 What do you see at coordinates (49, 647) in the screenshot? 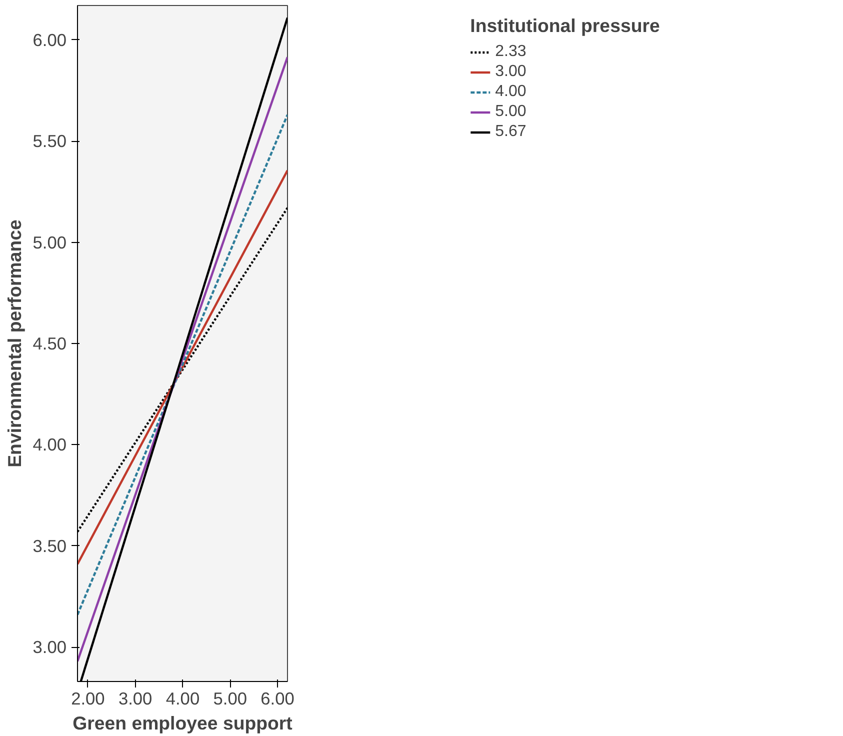
I see `y-tick-label: 3.00` at bounding box center [49, 647].